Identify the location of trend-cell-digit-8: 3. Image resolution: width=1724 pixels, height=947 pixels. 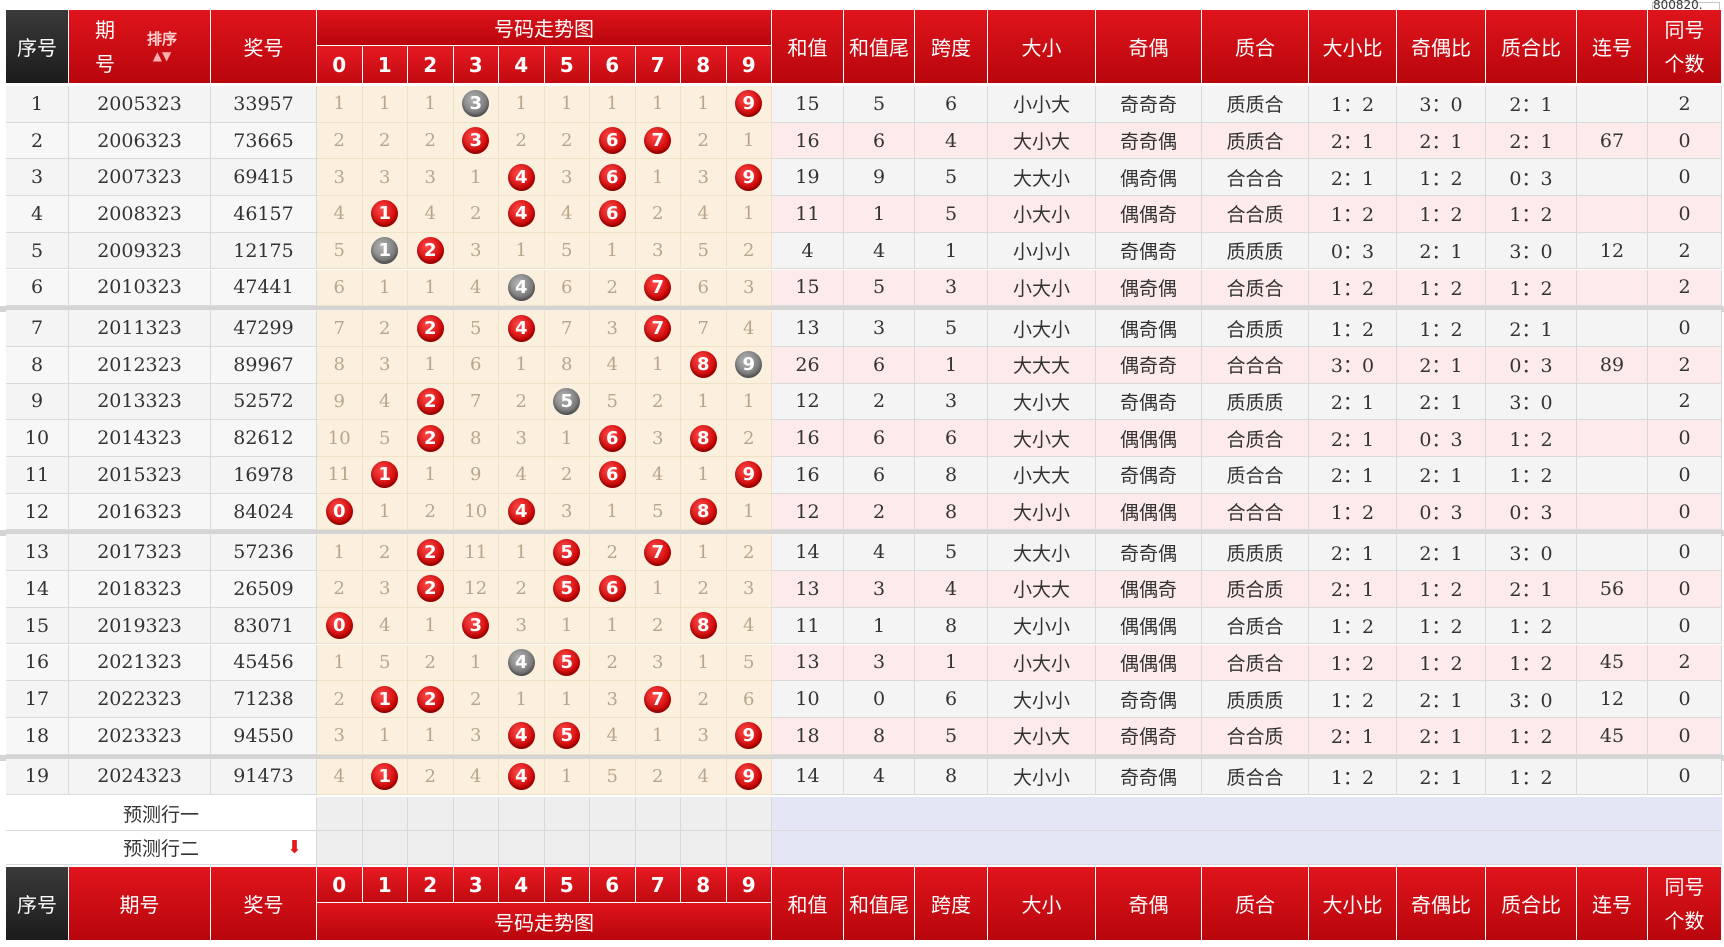
(704, 736).